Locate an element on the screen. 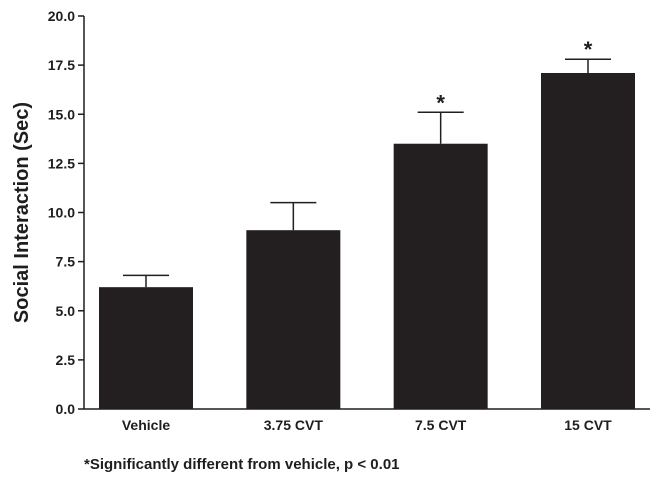 The width and height of the screenshot is (670, 482). y-tick-label: 10.0 is located at coordinates (61, 213).